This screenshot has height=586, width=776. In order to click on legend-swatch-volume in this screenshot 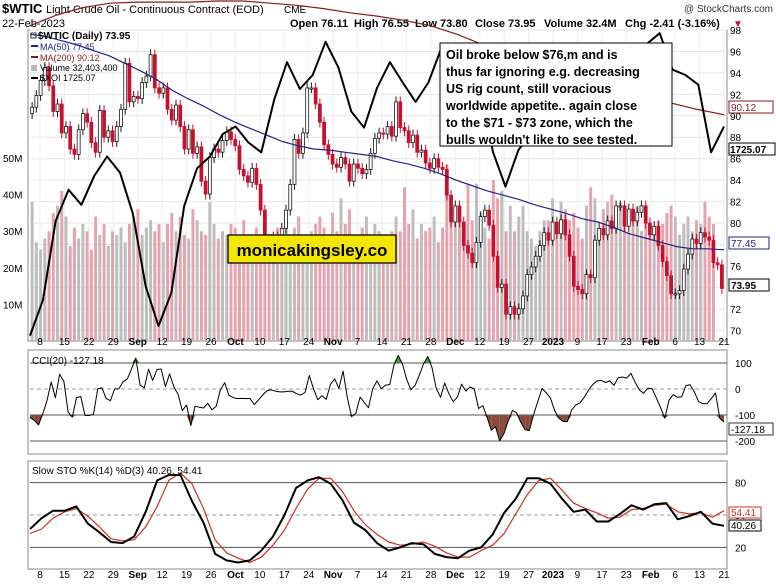, I will do `click(34, 68)`.